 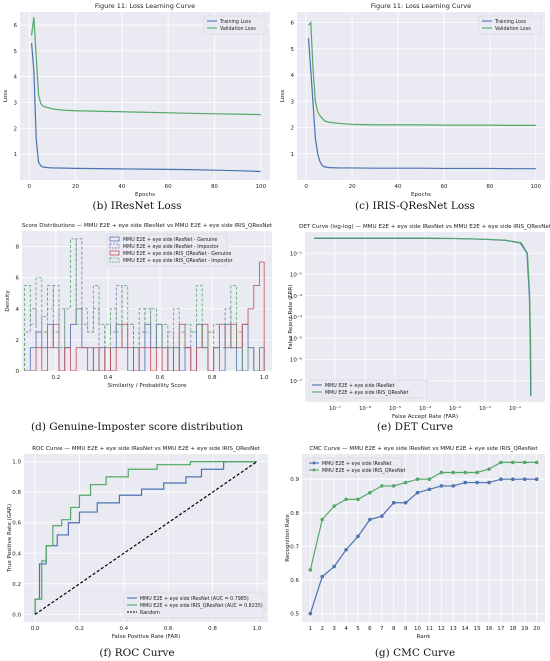 I want to click on x-tick-label: 10⁻⁴, so click(x=425, y=408).